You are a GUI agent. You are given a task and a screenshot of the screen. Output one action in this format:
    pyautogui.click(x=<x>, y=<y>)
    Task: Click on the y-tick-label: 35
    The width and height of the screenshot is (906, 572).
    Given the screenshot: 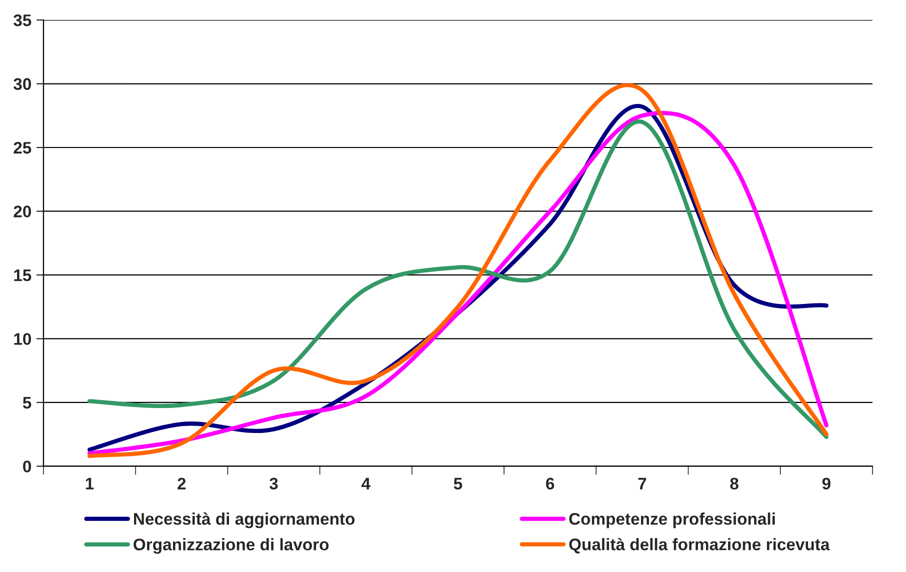 What is the action you would take?
    pyautogui.click(x=23, y=20)
    